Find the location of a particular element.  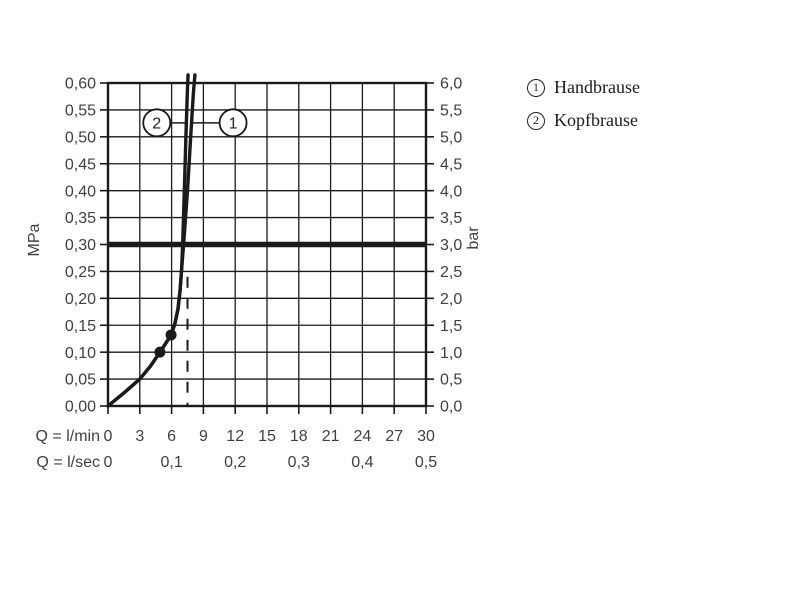

y-right-tick-label: 4,5 is located at coordinates (451, 164).